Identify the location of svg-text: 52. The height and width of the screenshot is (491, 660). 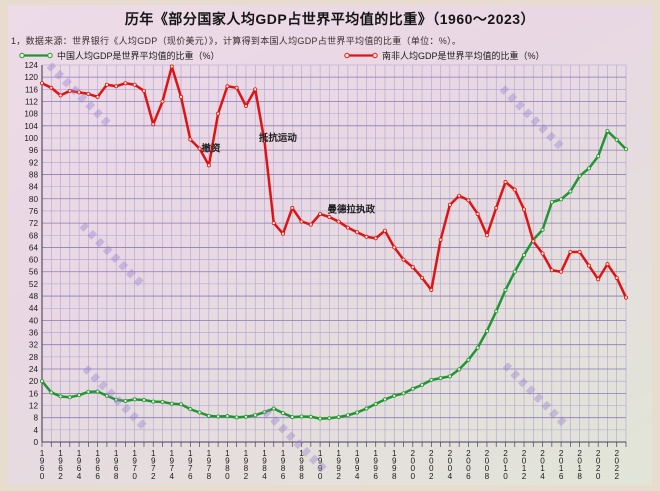
(34, 284).